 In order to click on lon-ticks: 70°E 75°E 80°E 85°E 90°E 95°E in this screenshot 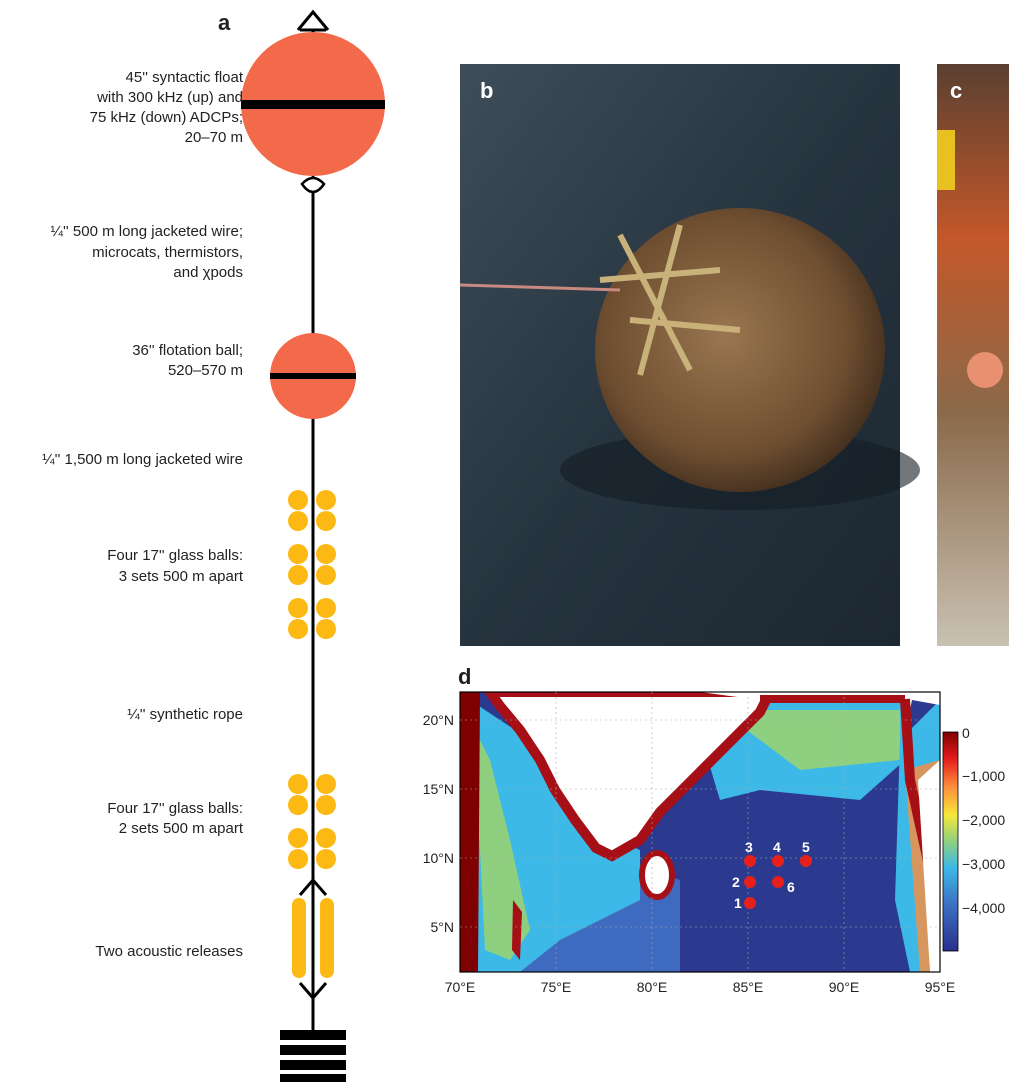, I will do `click(700, 987)`.